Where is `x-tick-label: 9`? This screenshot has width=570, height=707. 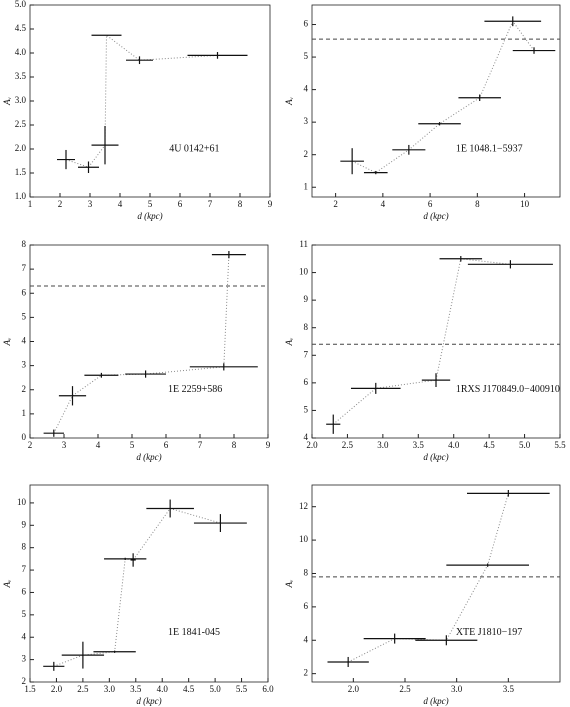 x-tick-label: 9 is located at coordinates (270, 204).